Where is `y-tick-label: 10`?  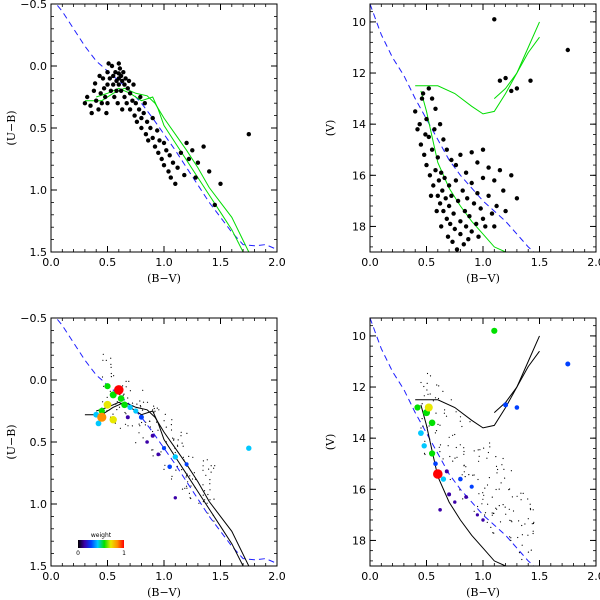
y-tick-label: 10 is located at coordinates (359, 22).